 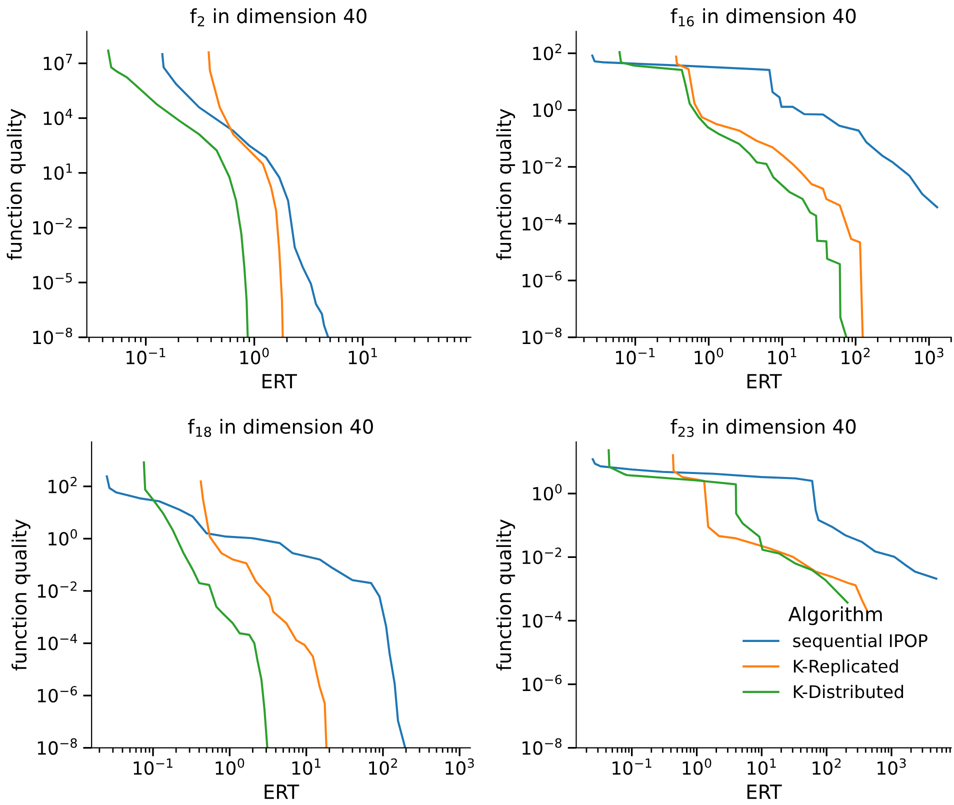 I want to click on y-tick-label: 10$^{−5}$, so click(x=52, y=281).